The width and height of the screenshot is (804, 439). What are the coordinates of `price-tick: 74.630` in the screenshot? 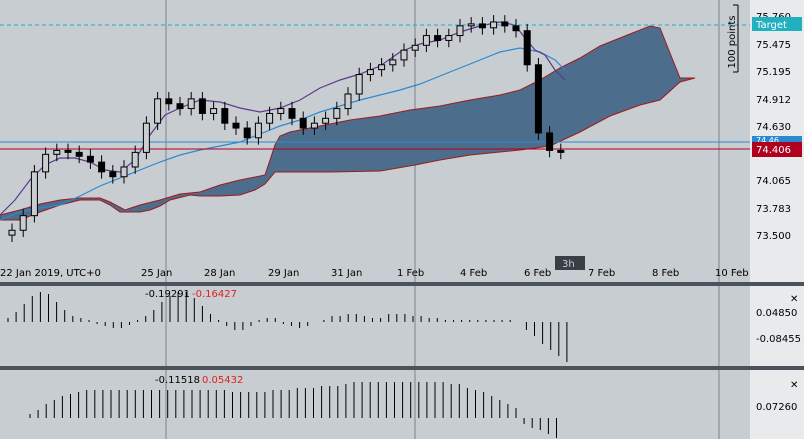 It's located at (773, 127).